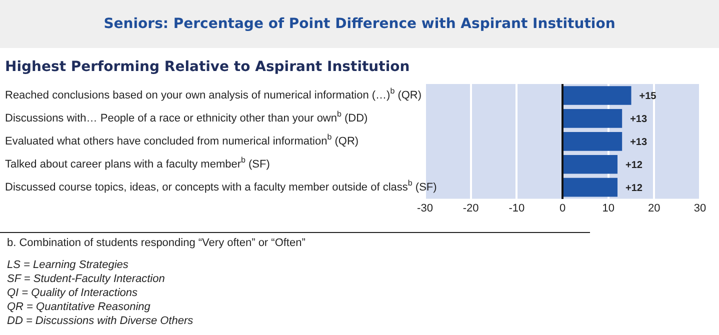 The height and width of the screenshot is (335, 719). I want to click on text: QR = Quantitative Reasoning, so click(79, 307).